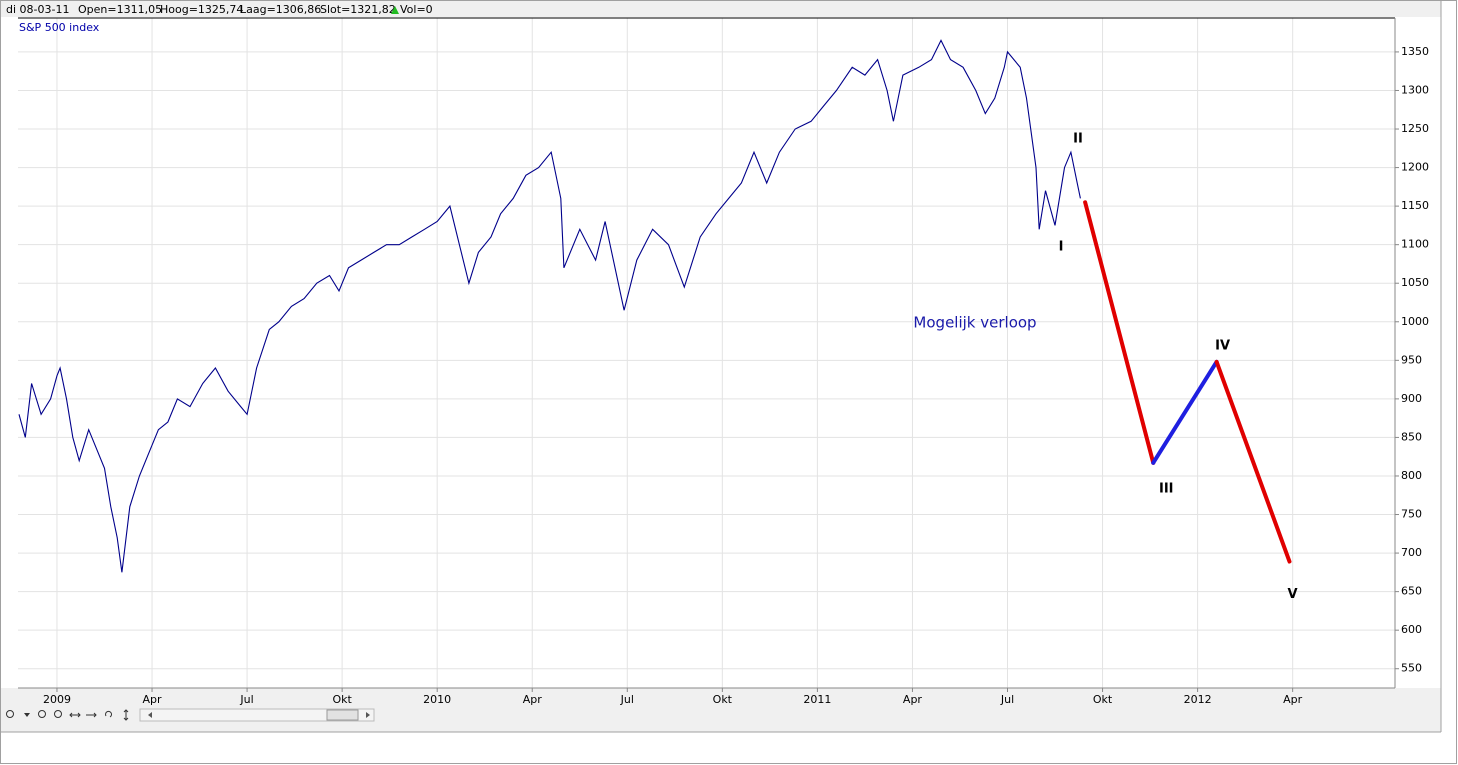 The height and width of the screenshot is (765, 1458). Describe the element at coordinates (1411, 668) in the screenshot. I see `y-tick-label: 550` at that location.